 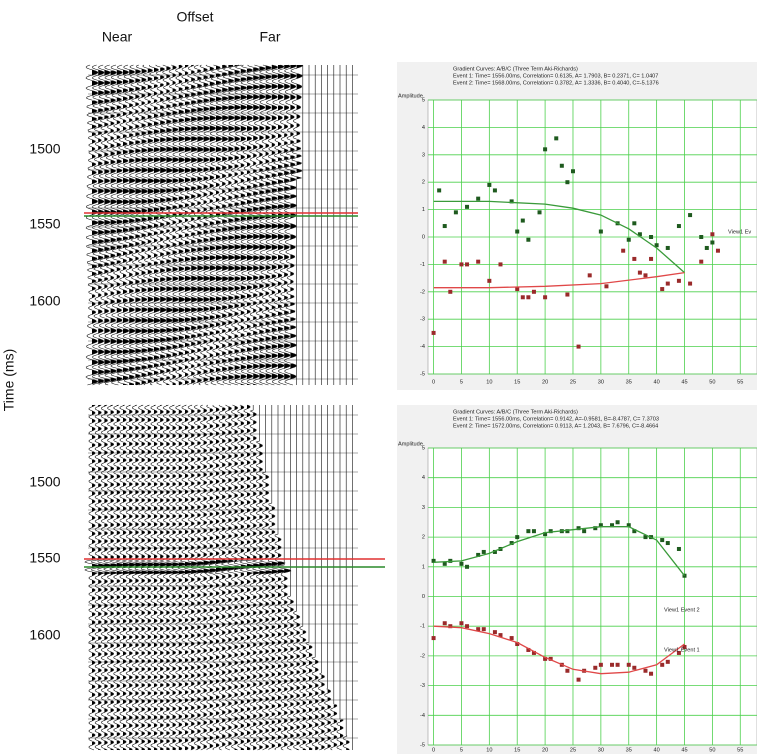 What do you see at coordinates (601, 382) in the screenshot?
I see `x-tick-label: 30` at bounding box center [601, 382].